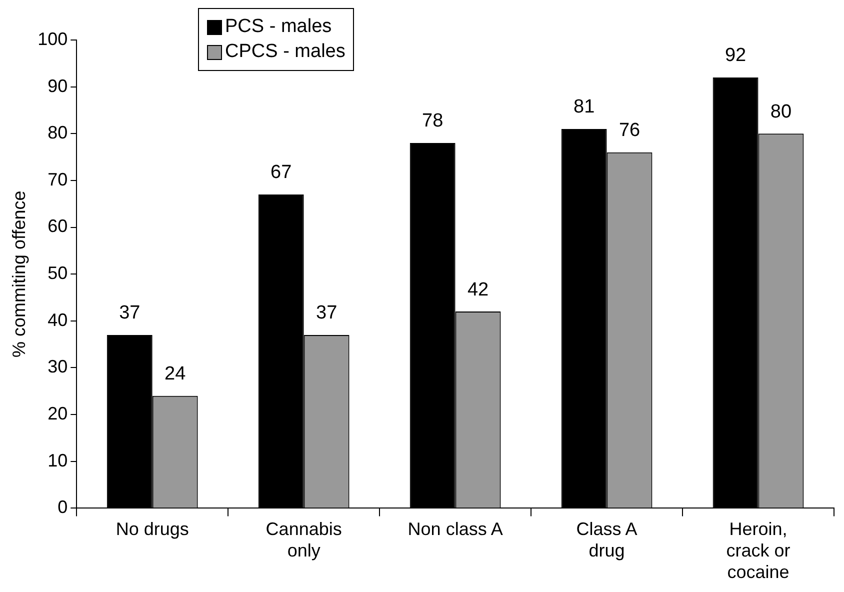  I want to click on y-tick-label: 100, so click(53, 38).